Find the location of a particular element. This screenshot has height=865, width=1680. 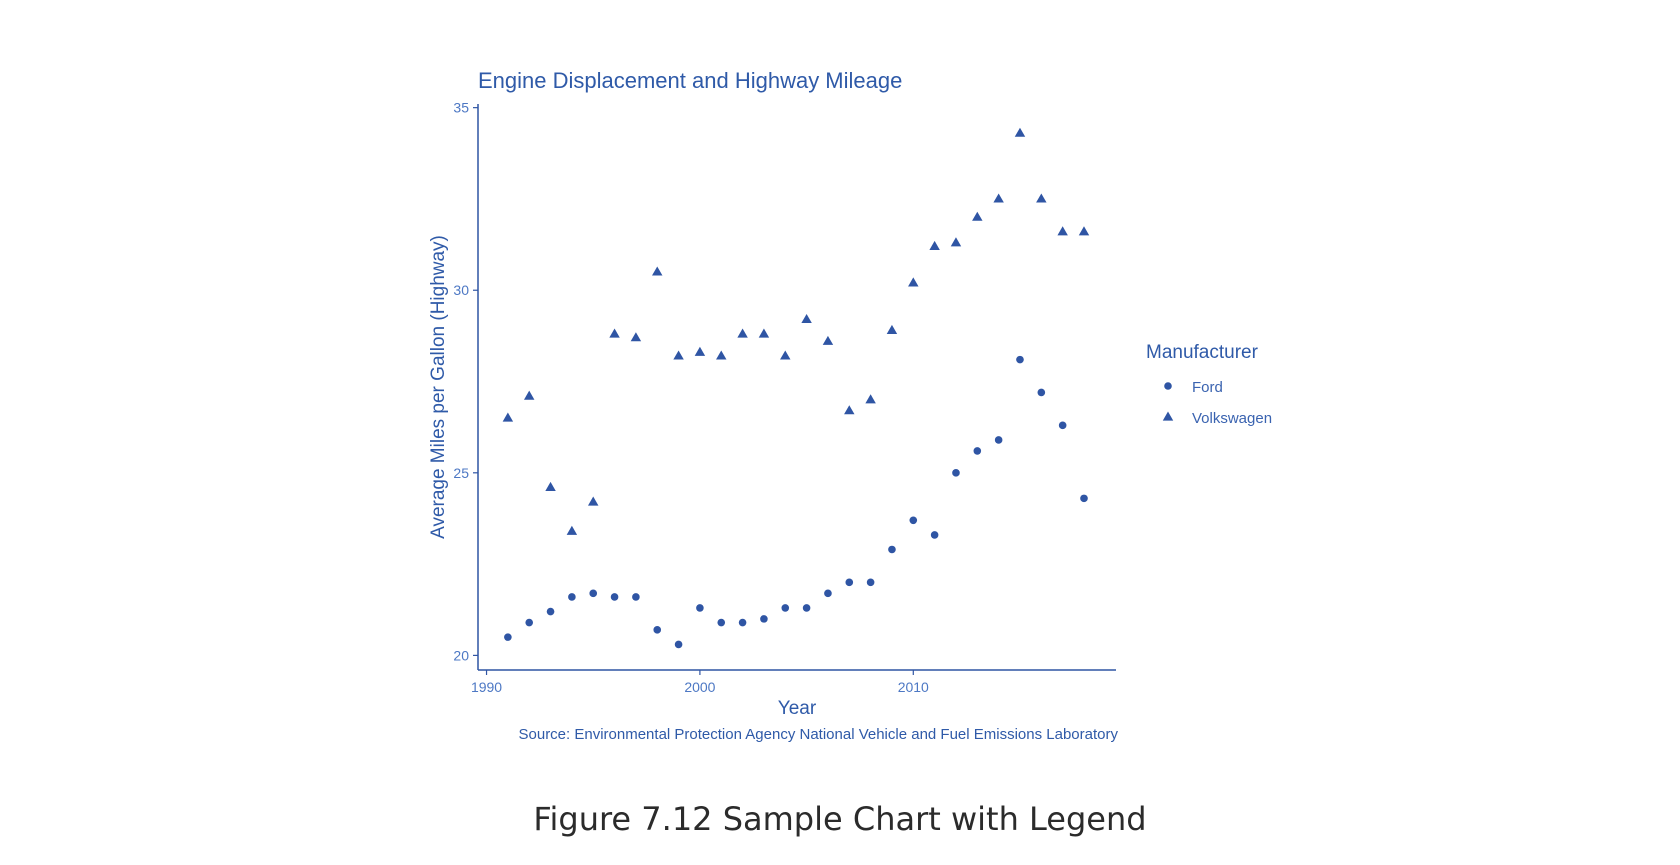

legend-item-ford: Ford is located at coordinates (1193, 387).